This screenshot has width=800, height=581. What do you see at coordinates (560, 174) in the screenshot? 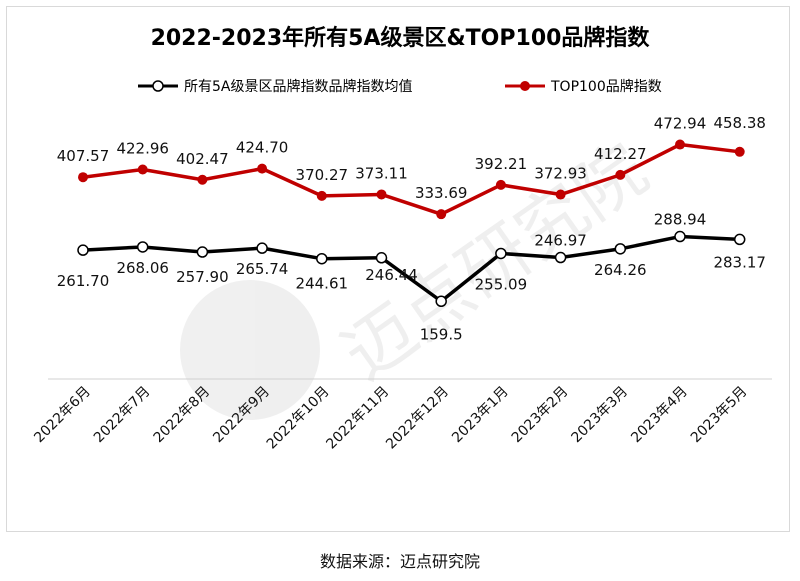
I see `data-label: 372.93` at bounding box center [560, 174].